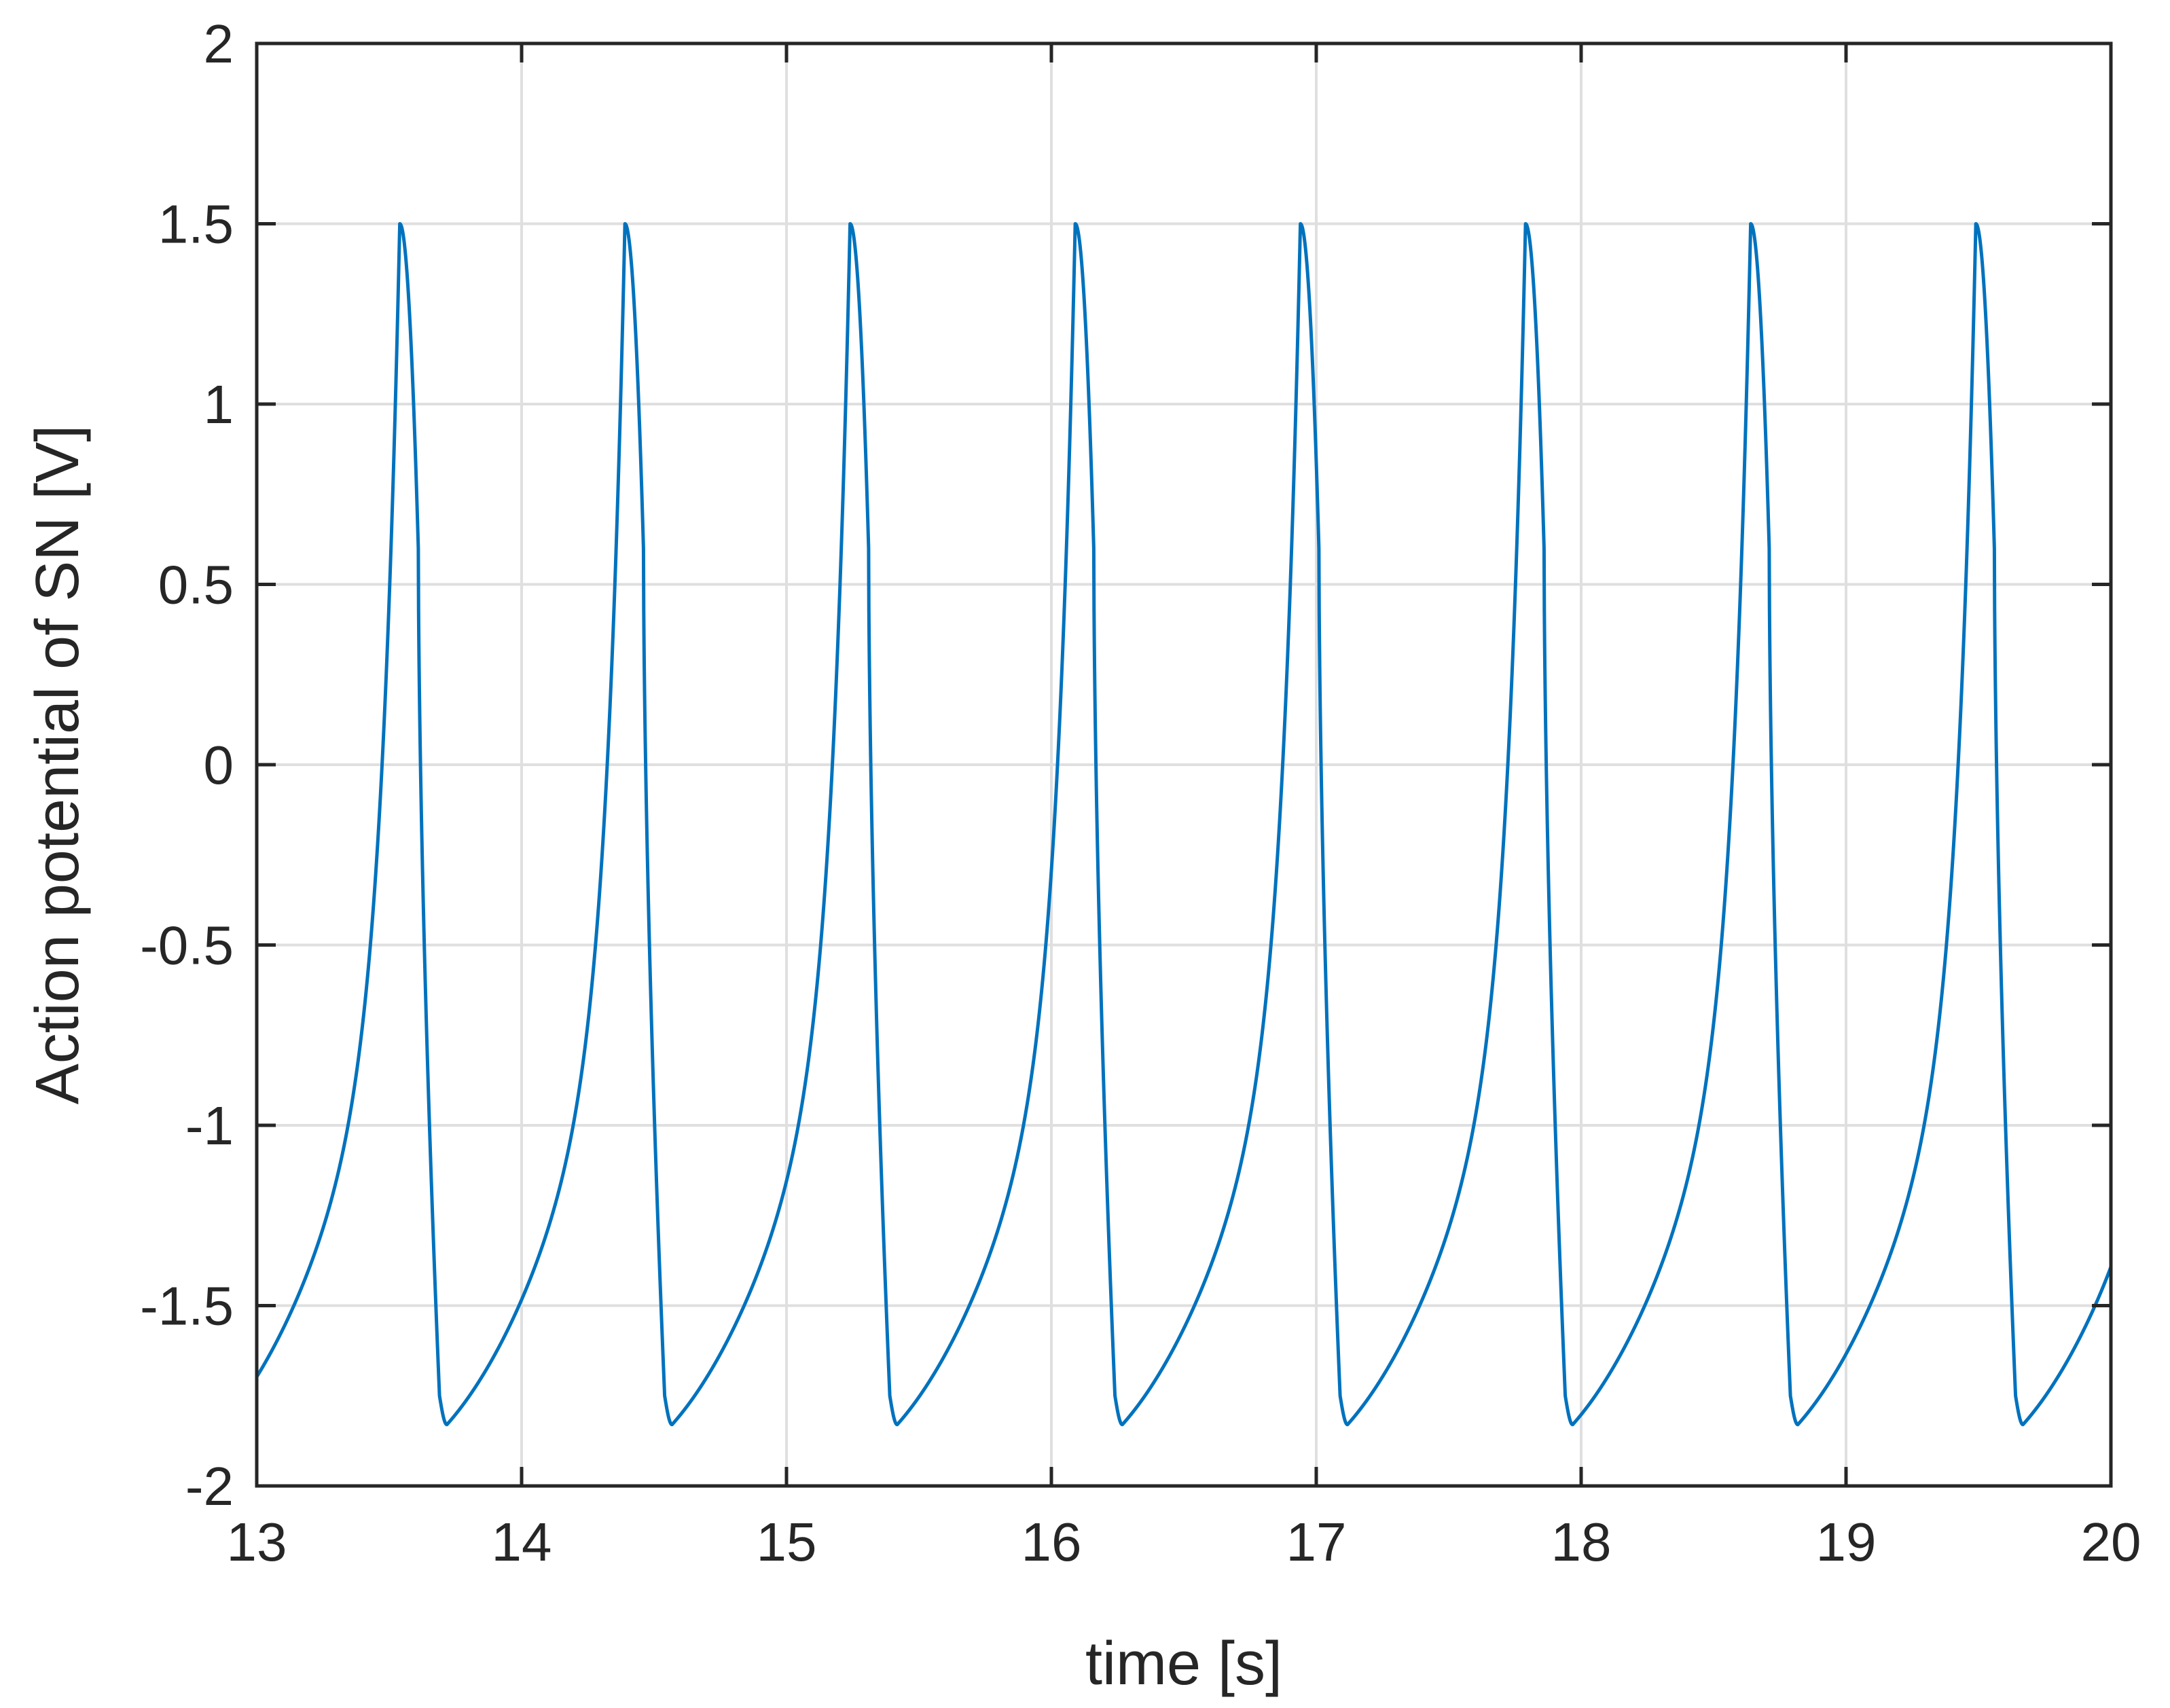 Image resolution: width=2170 pixels, height=1708 pixels. I want to click on x-axis-title: time [s], so click(1183, 1664).